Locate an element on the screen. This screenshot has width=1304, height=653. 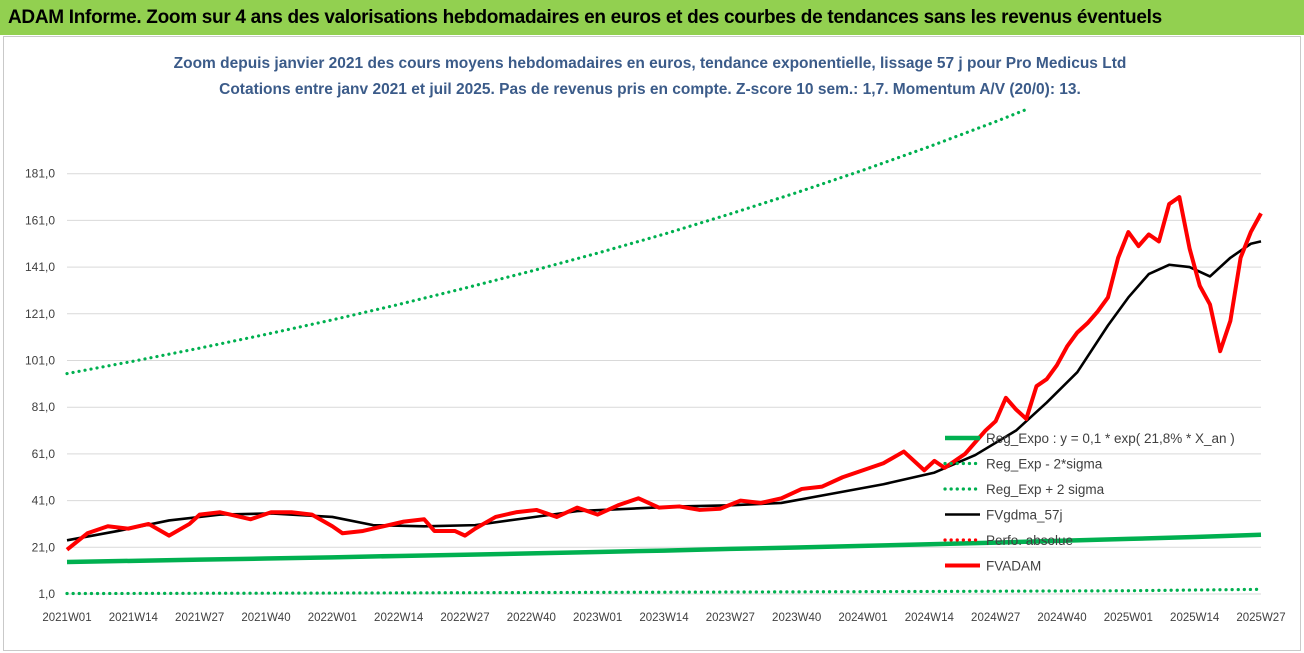
y-tick-label: 41,0 is located at coordinates (44, 501).